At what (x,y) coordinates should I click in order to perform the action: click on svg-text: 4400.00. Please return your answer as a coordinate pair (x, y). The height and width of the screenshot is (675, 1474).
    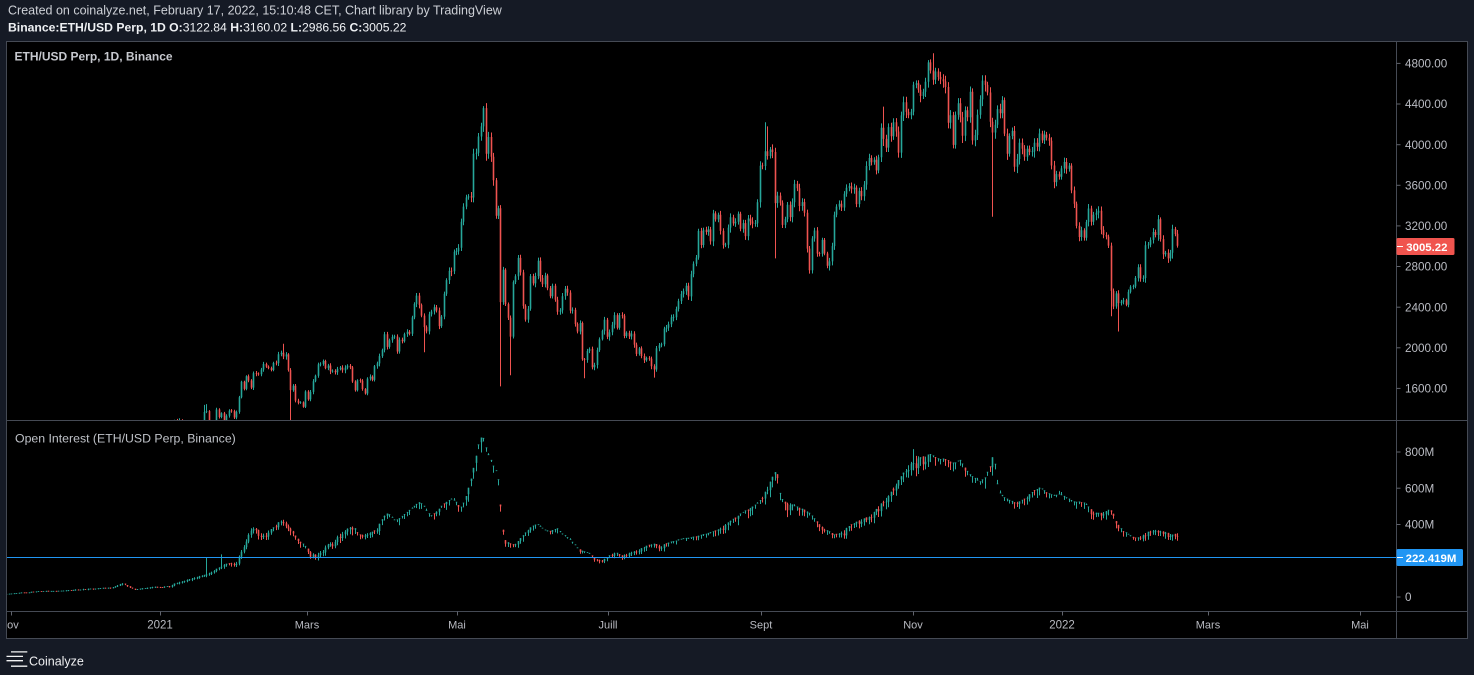
    Looking at the image, I should click on (1426, 104).